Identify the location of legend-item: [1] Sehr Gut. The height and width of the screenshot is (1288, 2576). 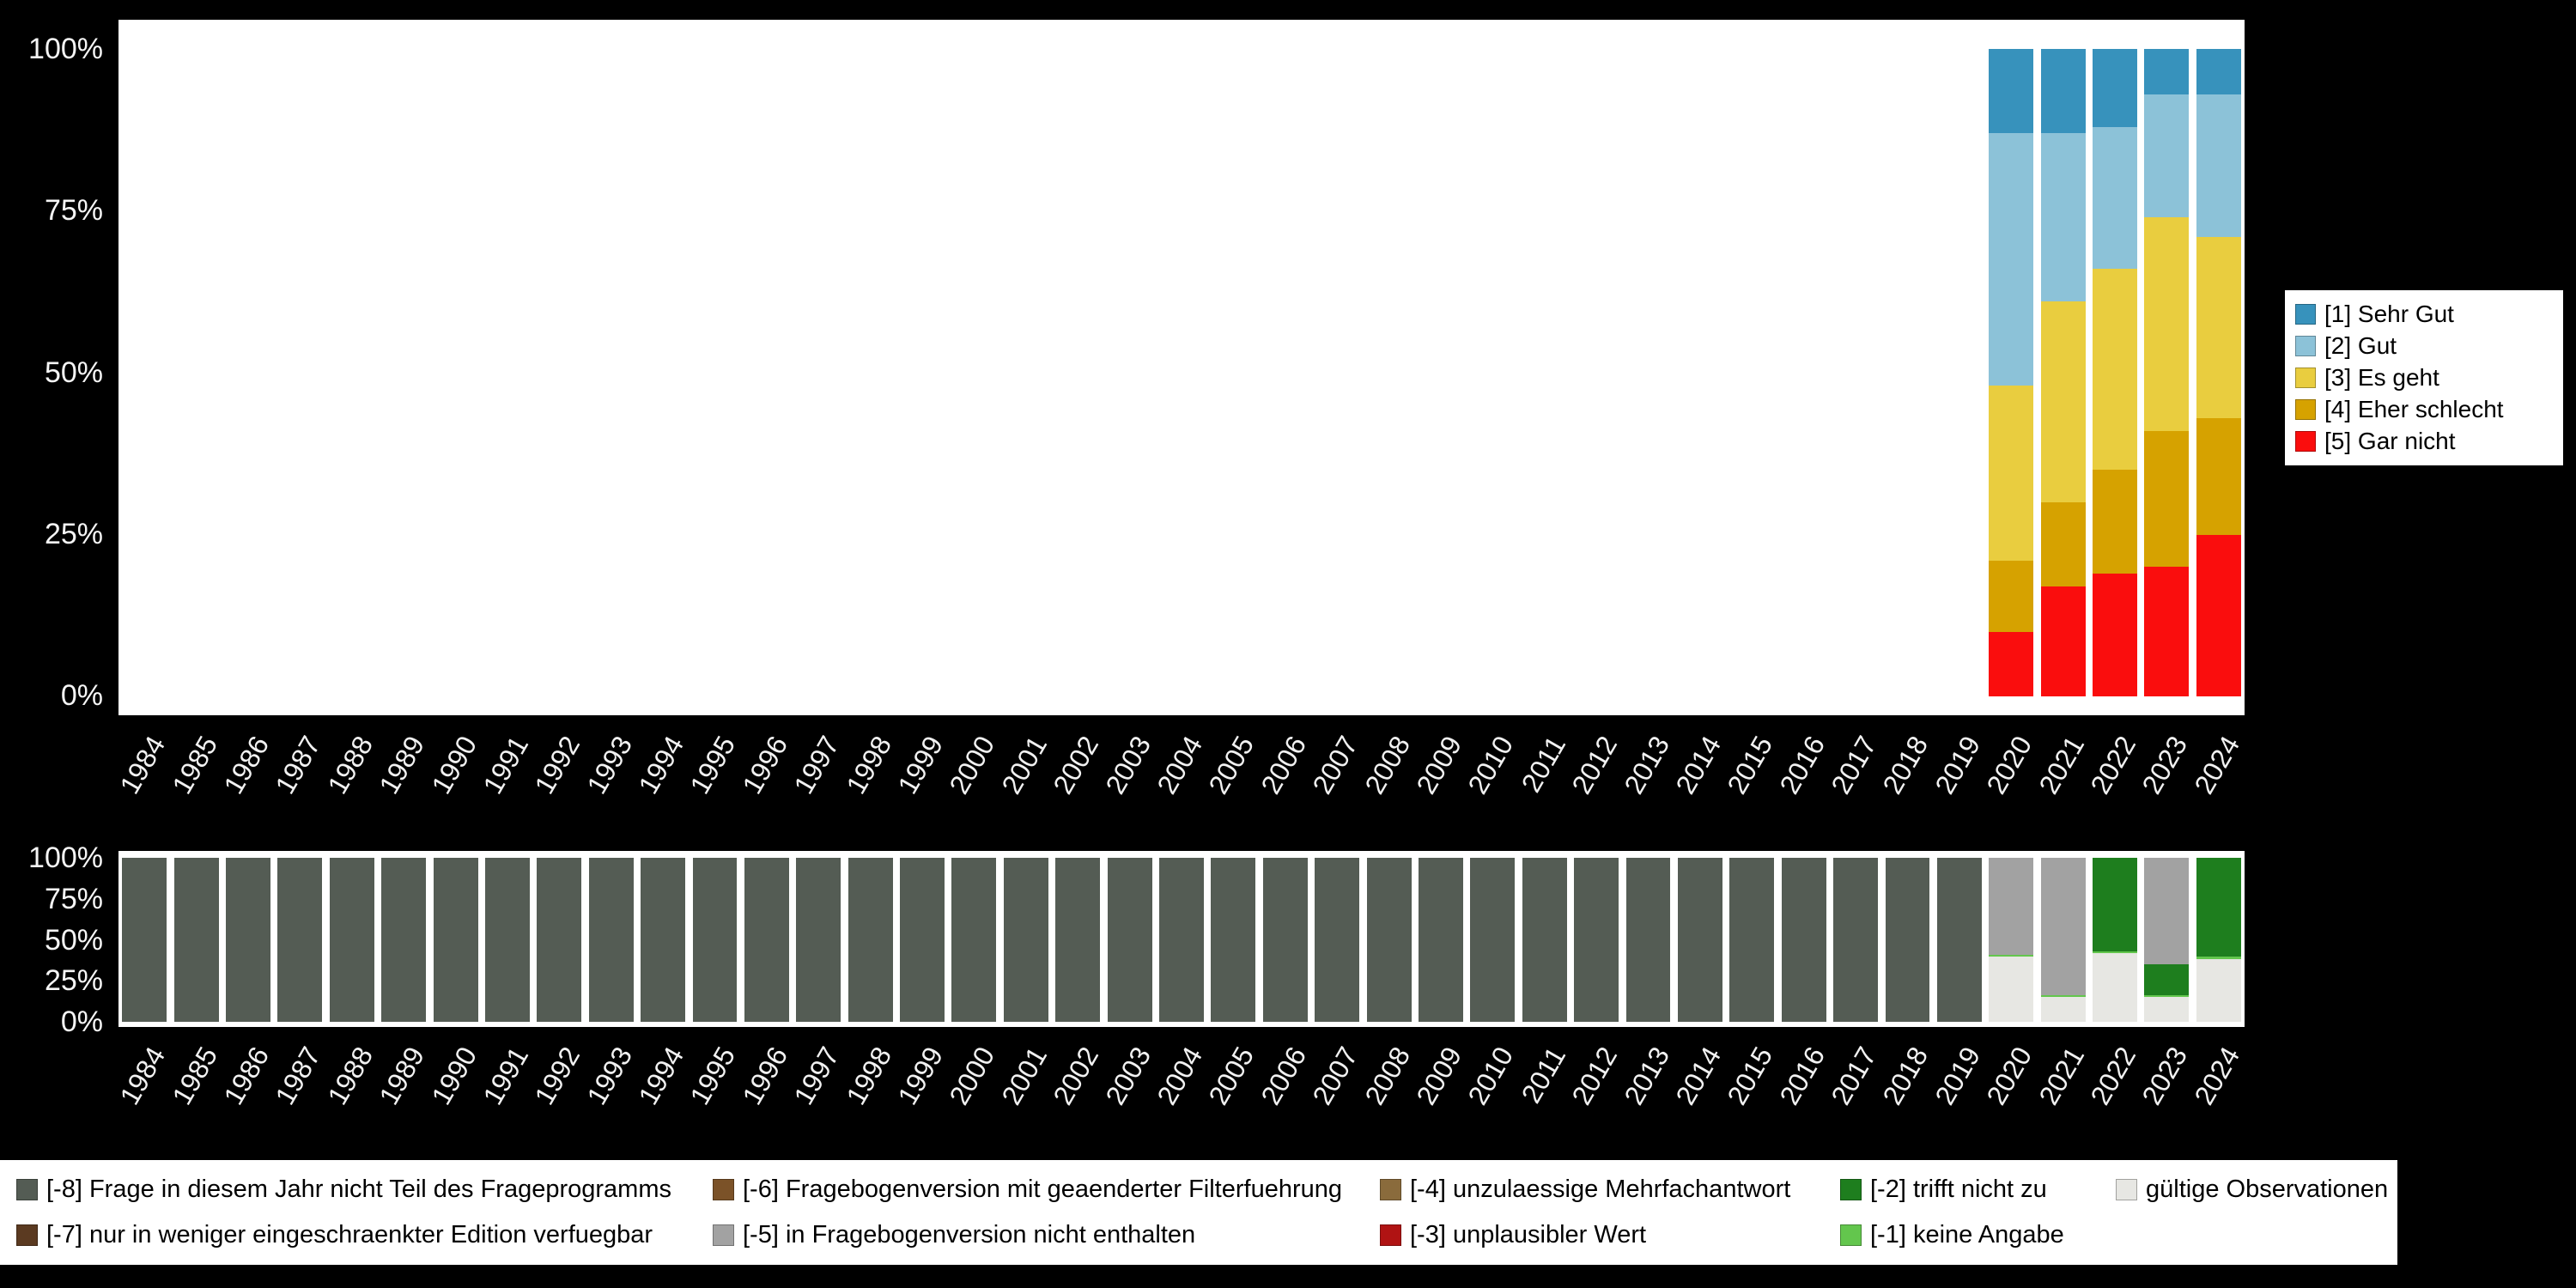
(2424, 314).